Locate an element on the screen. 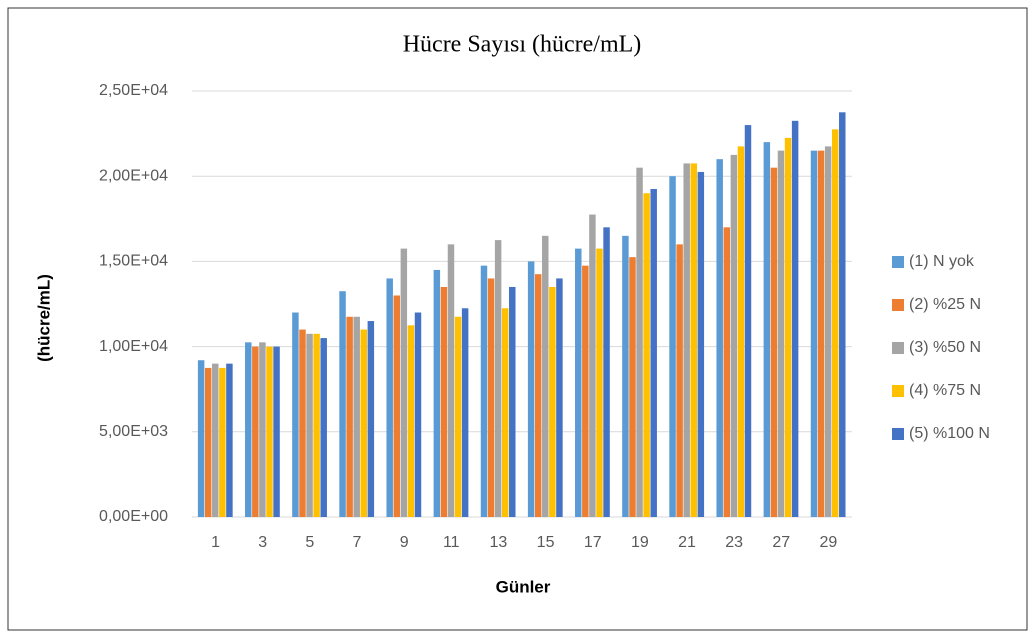  chart-title: Hücre Sayısı (hücre/mL) is located at coordinates (522, 45).